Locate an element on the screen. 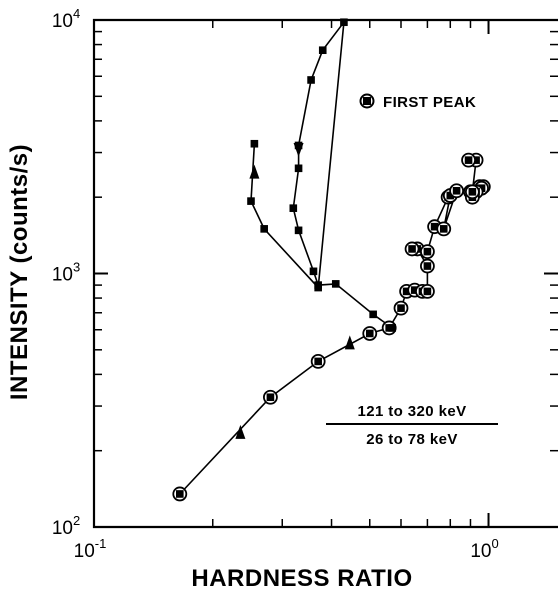 The image size is (558, 594). x-tick-label: 10⁰ is located at coordinates (484, 549).